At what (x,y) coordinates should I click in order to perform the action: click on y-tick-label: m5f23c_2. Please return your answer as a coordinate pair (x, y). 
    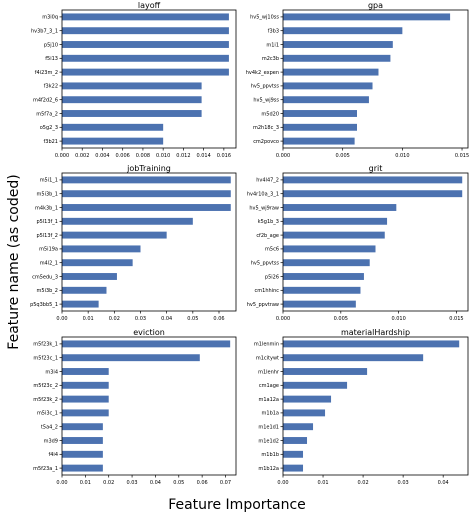
    Looking at the image, I should click on (45, 386).